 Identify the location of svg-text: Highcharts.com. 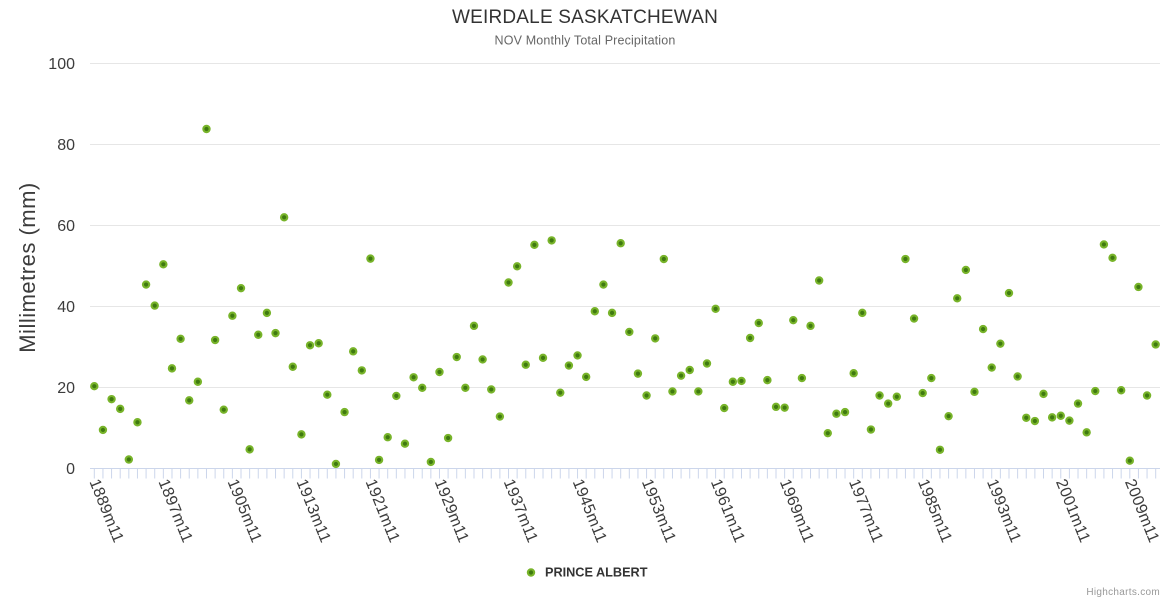
(1123, 592).